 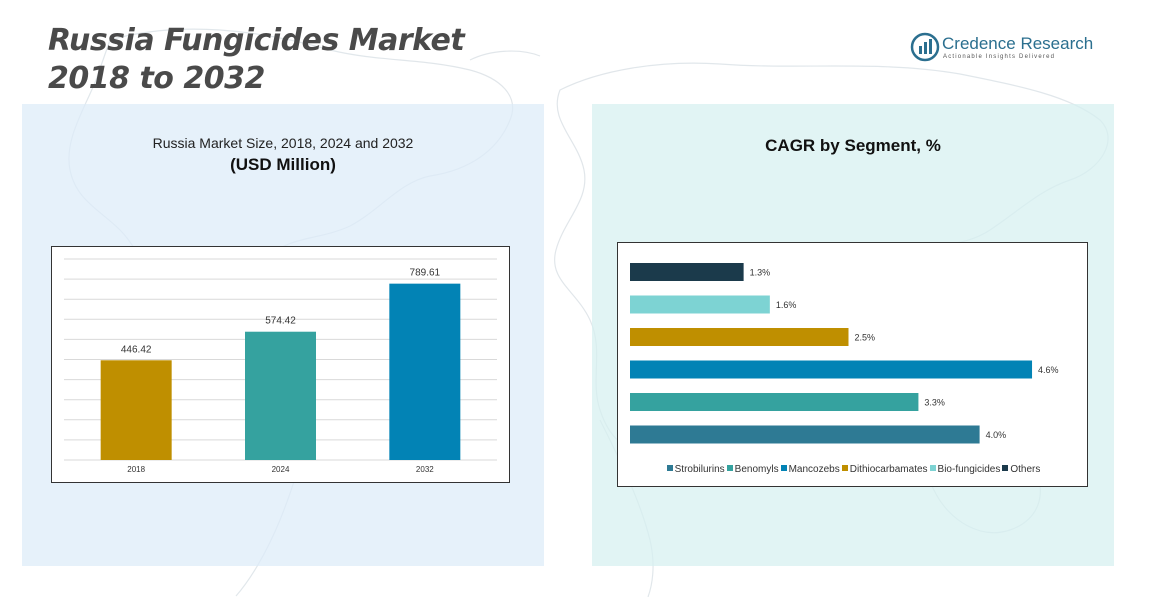 What do you see at coordinates (979, 43) in the screenshot?
I see `brand-name-part1: Credence` at bounding box center [979, 43].